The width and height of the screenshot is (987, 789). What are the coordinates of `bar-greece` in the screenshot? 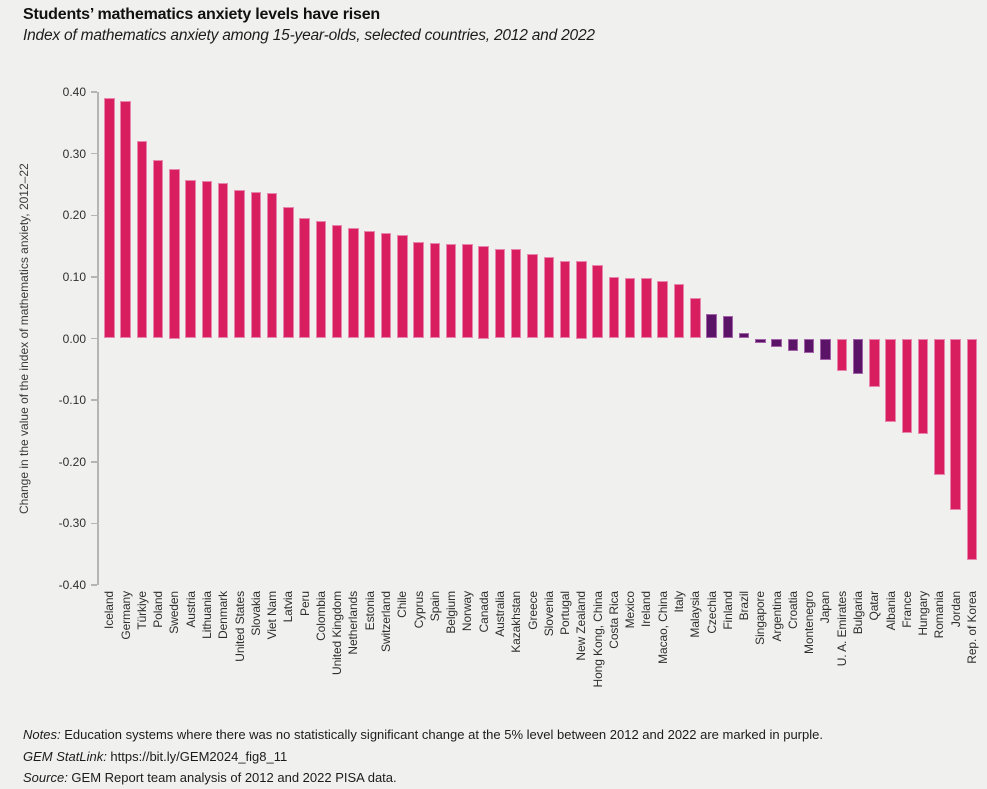 It's located at (532, 296).